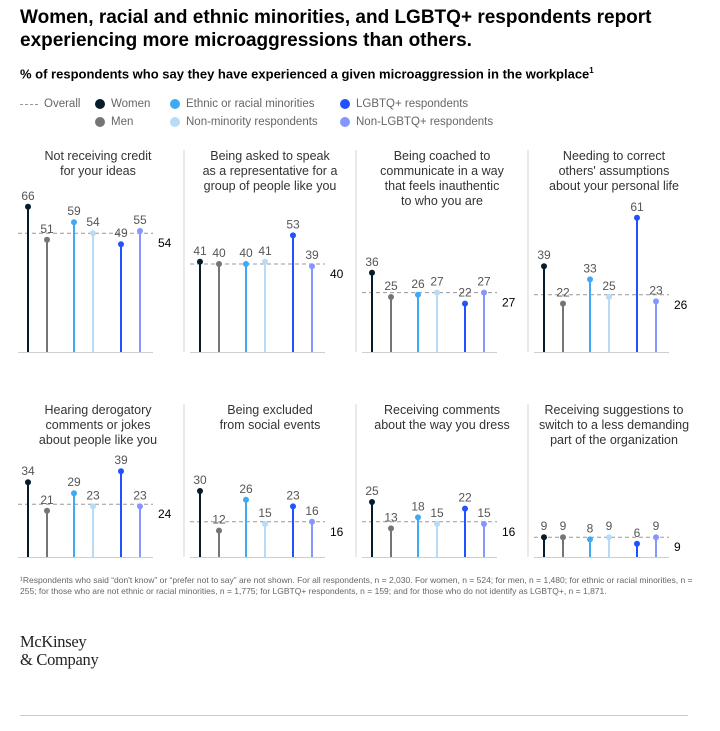  Describe the element at coordinates (100, 122) in the screenshot. I see `men-dot-icon` at that location.